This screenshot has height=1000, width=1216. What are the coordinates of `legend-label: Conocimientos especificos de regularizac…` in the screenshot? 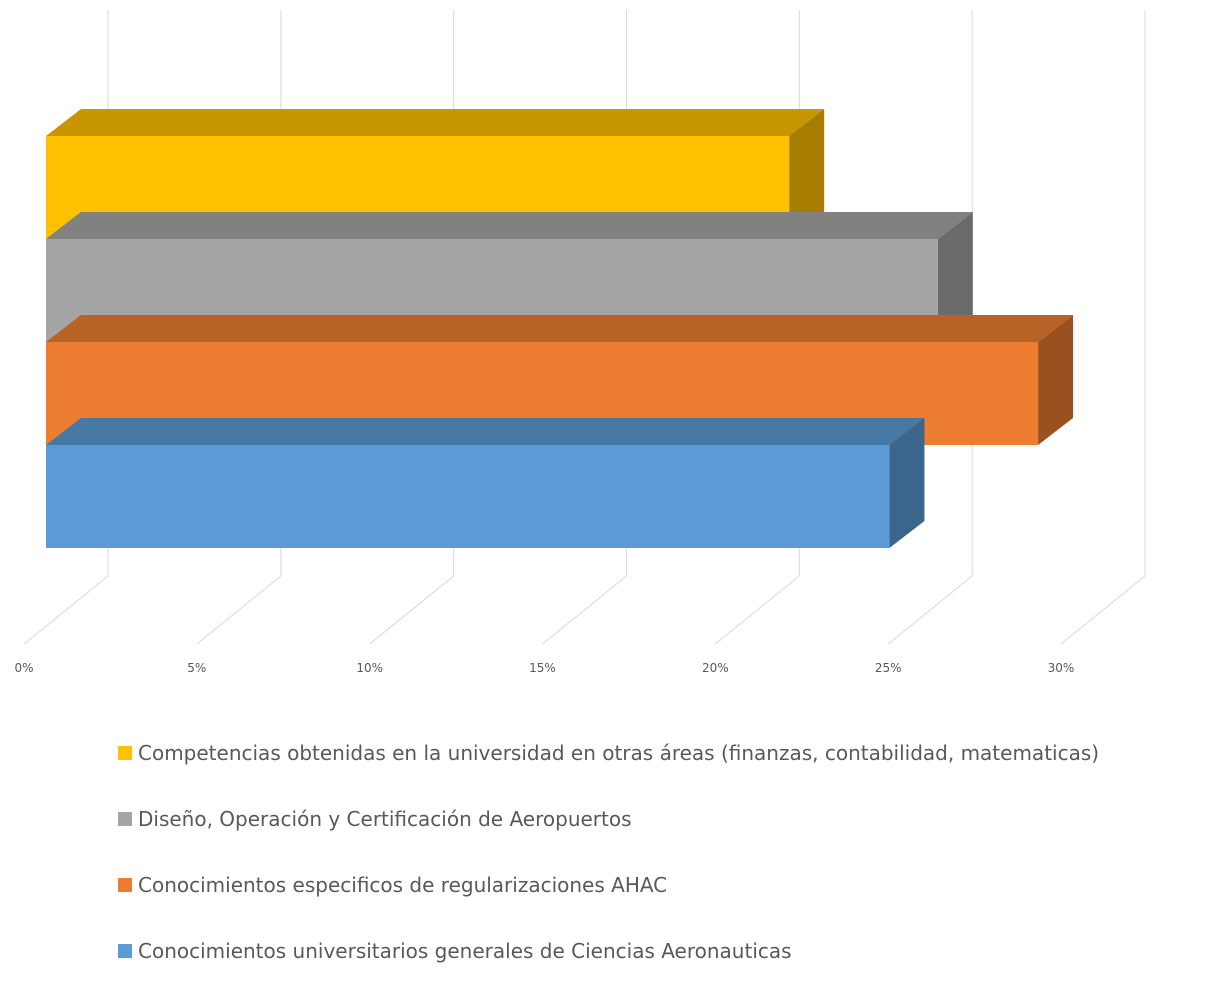 It's located at (403, 885).